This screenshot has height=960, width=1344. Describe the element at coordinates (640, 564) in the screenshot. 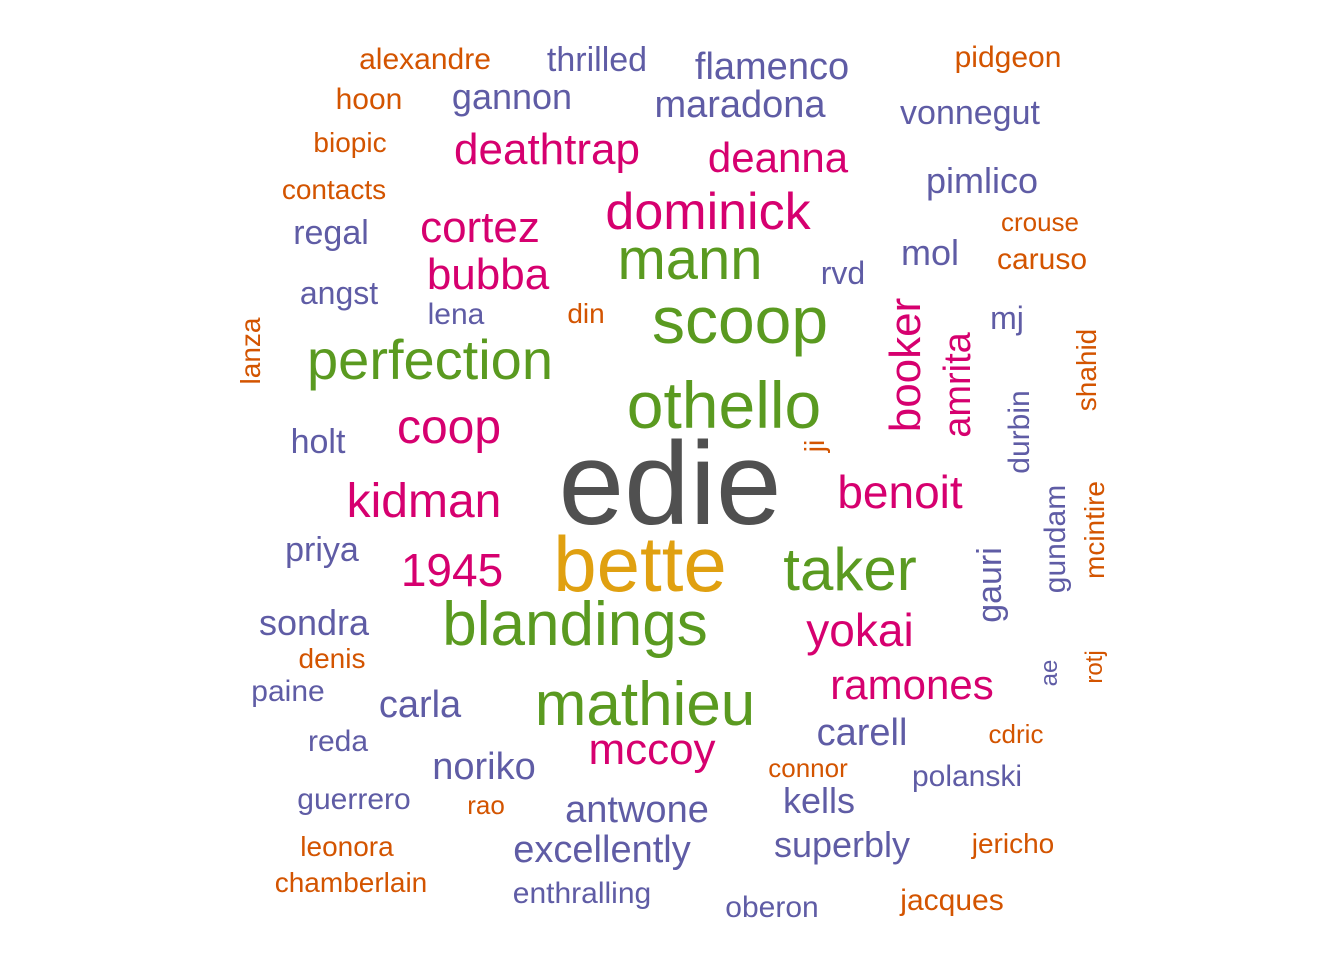

I see `word-bette: bette` at that location.